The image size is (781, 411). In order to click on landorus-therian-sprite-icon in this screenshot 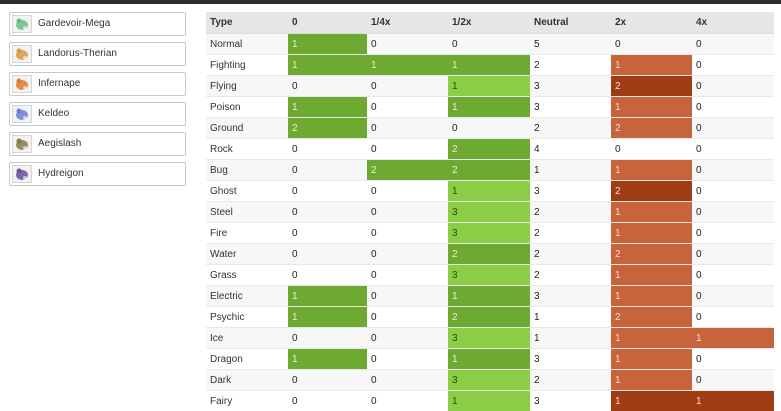, I will do `click(22, 54)`.